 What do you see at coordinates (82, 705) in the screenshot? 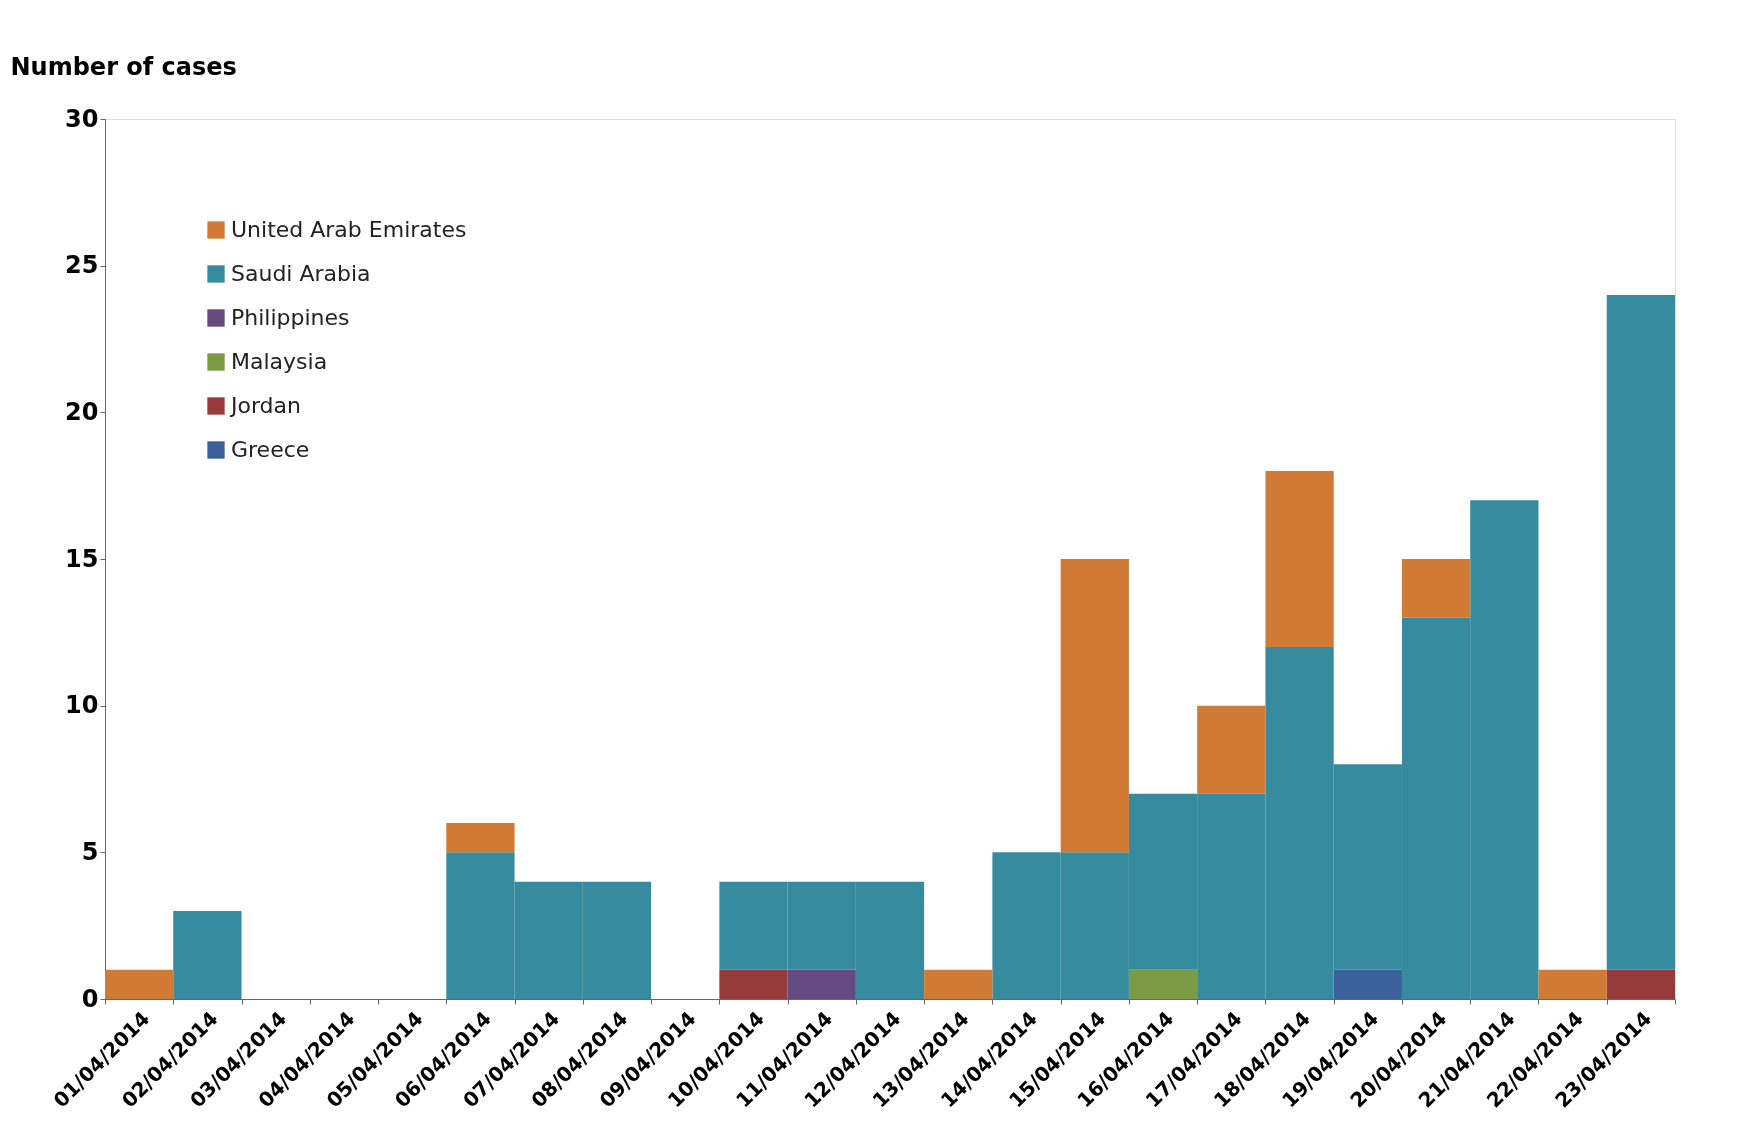
I see `y-tick-label: 10` at bounding box center [82, 705].